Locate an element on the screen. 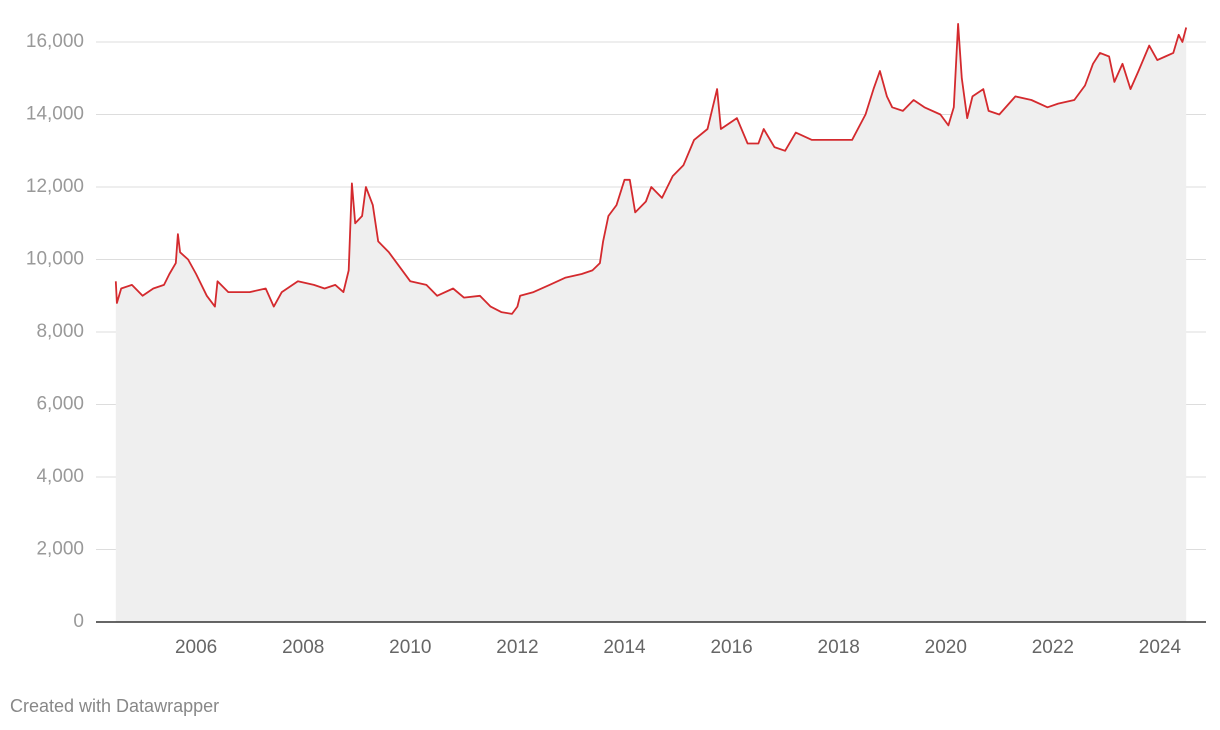  x-tick-label: 2010 is located at coordinates (410, 647).